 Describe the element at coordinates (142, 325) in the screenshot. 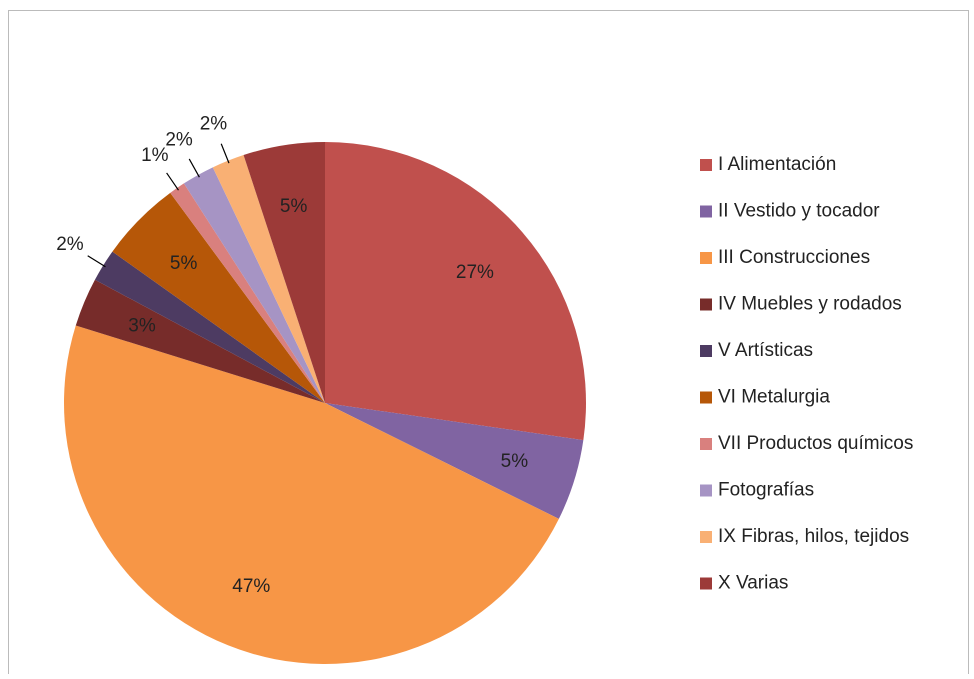

I see `data-label: 3%` at that location.